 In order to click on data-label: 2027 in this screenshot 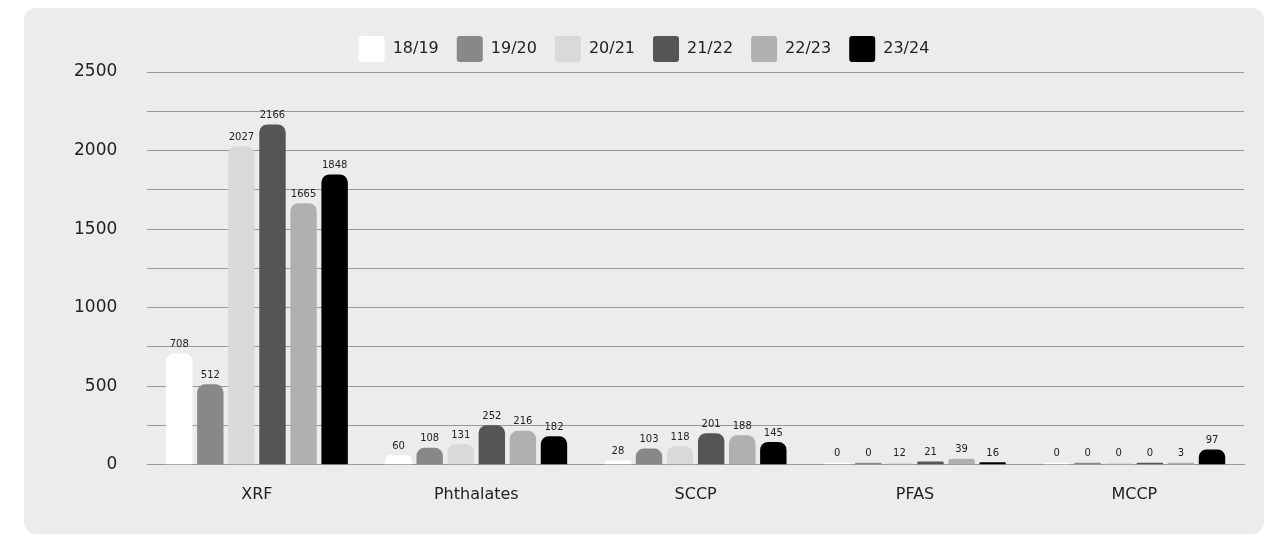, I will do `click(241, 136)`.